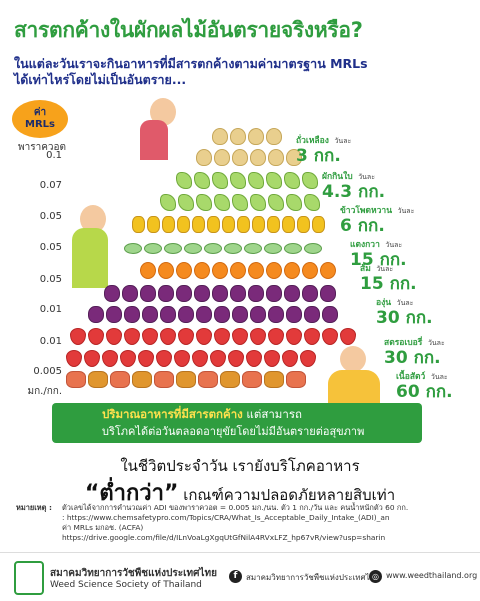 The width and height of the screenshot is (480, 601). I want to click on food-row-orange, so click(238, 270).